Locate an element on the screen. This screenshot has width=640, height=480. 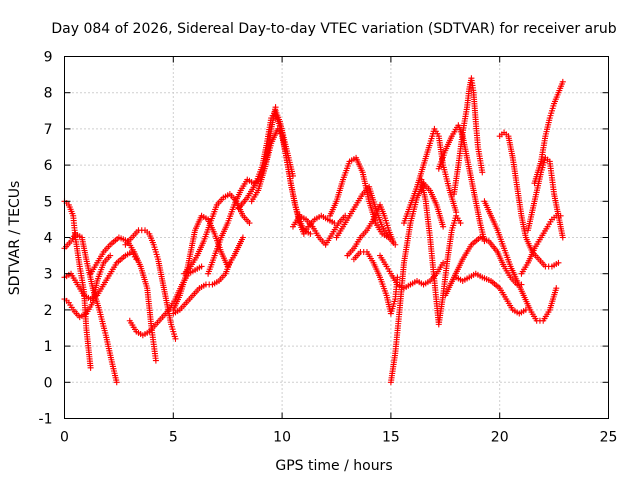
y-tick-label: 5 is located at coordinates (48, 202).